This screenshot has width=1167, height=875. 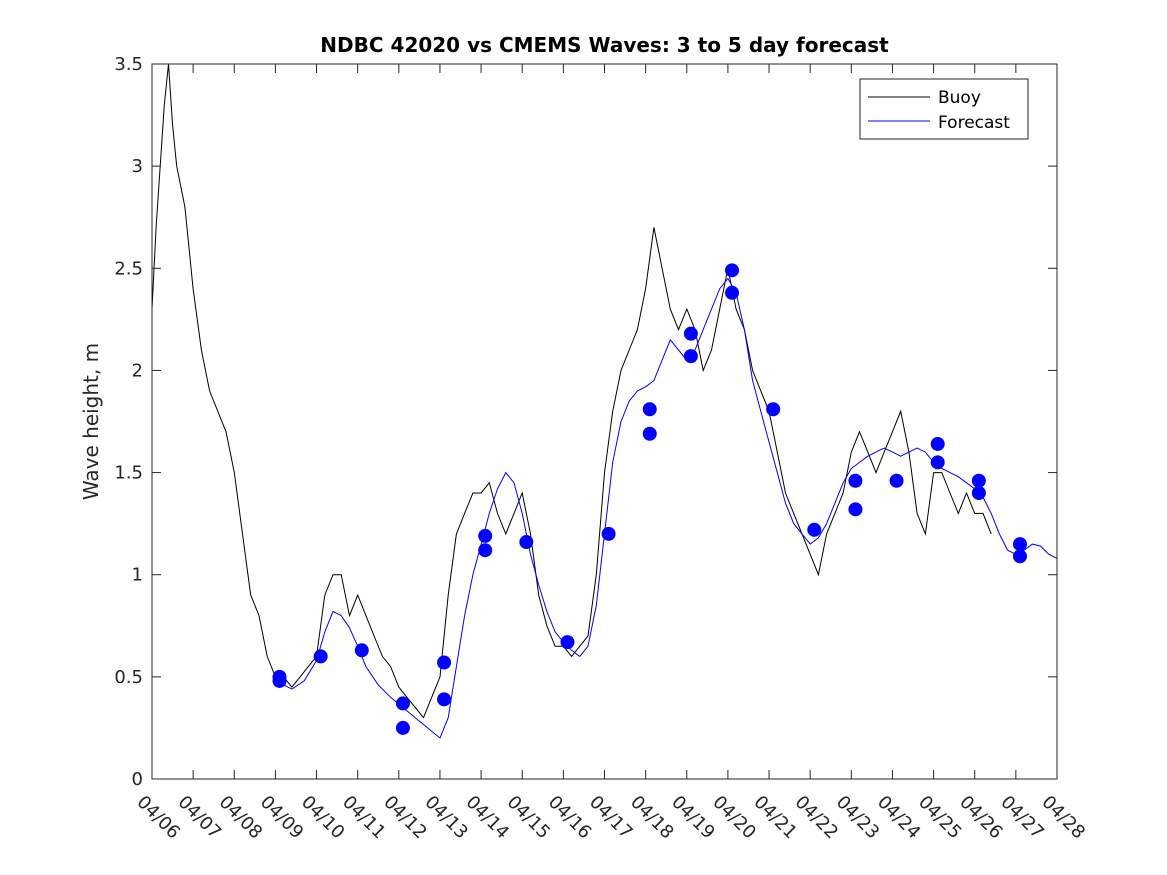 I want to click on legend-label-buoy: Buoy, so click(x=959, y=98).